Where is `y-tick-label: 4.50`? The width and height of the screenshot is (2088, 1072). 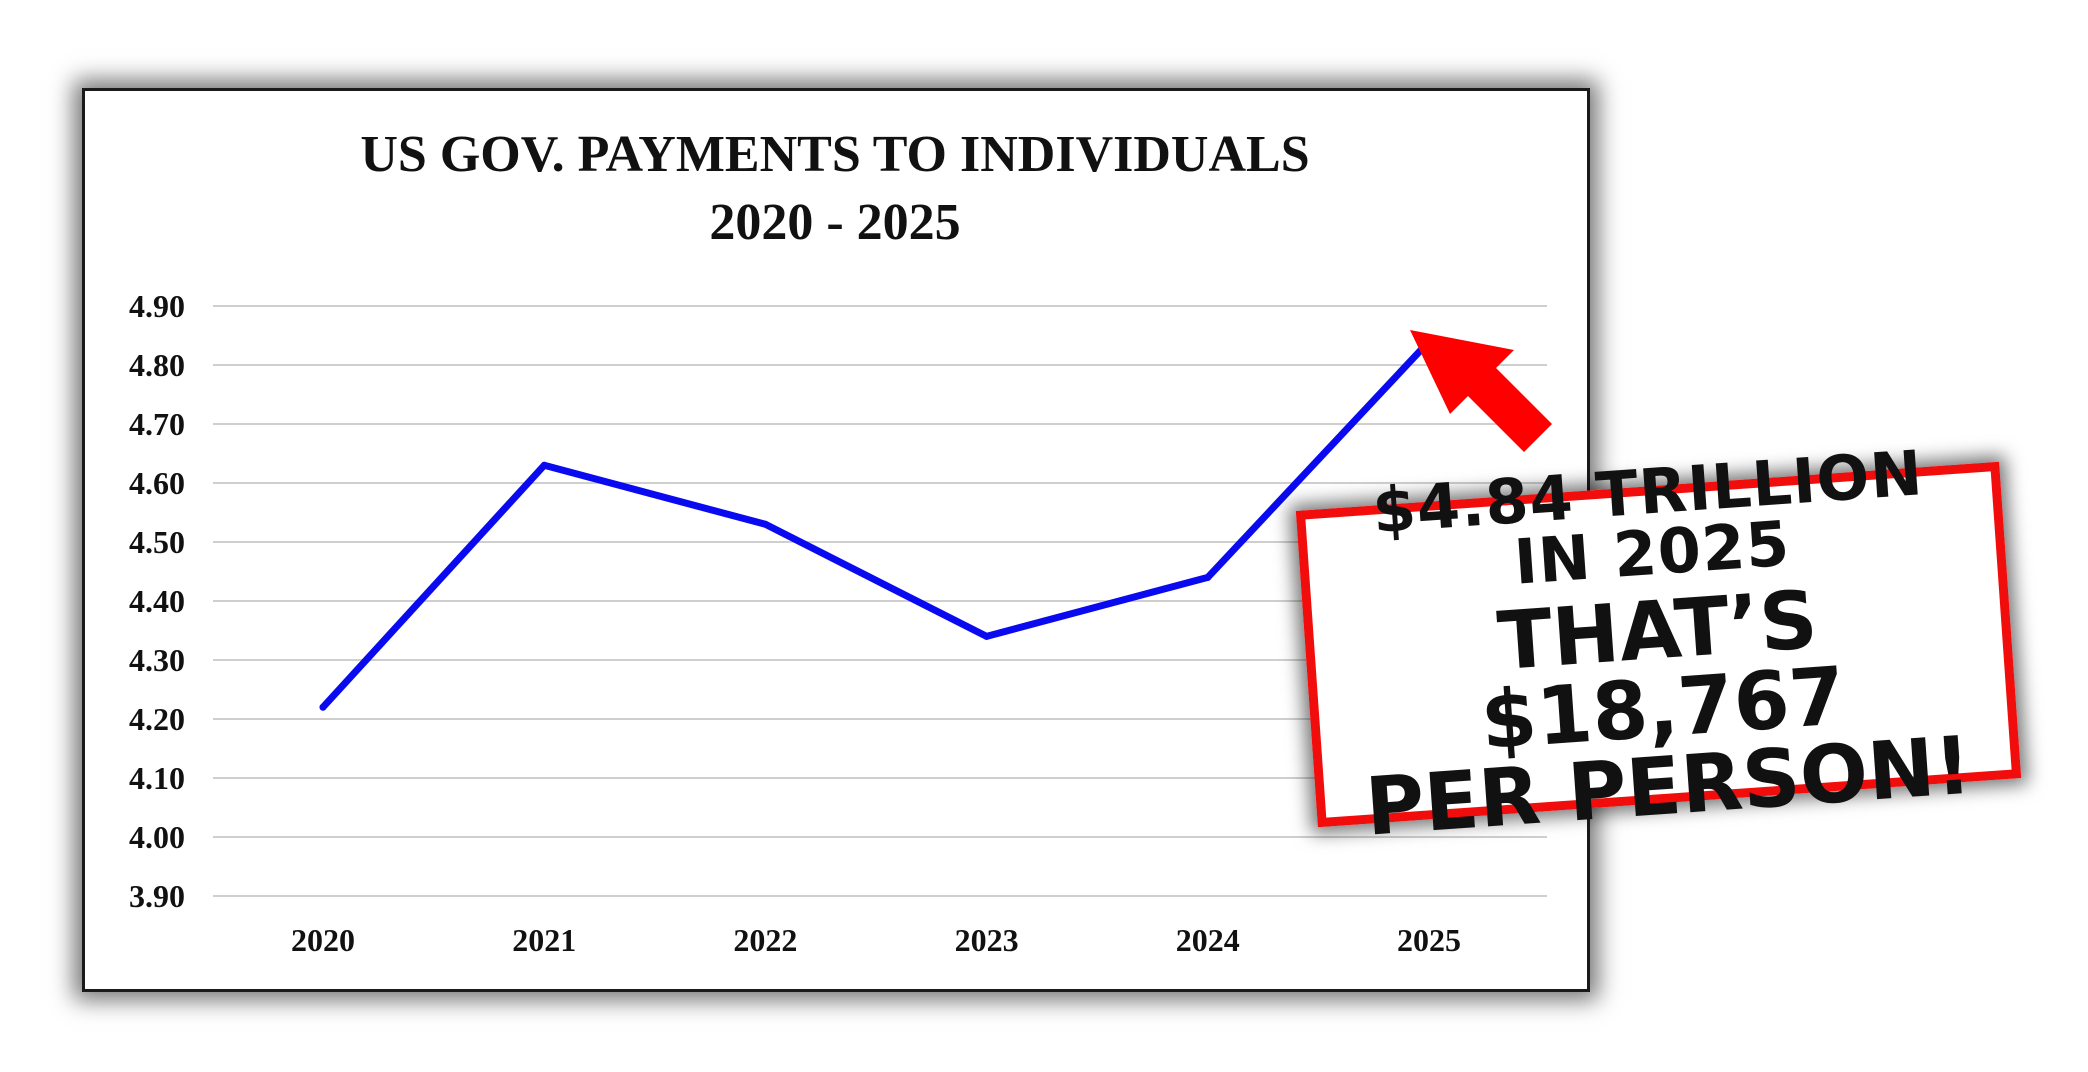
y-tick-label: 4.50 is located at coordinates (157, 542).